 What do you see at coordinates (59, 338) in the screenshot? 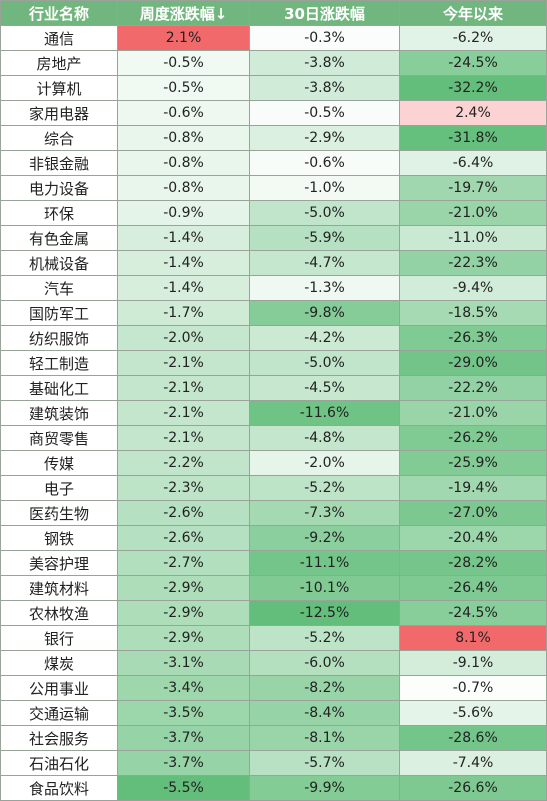
I see `industry-name-cell: 纺织服饰` at bounding box center [59, 338].